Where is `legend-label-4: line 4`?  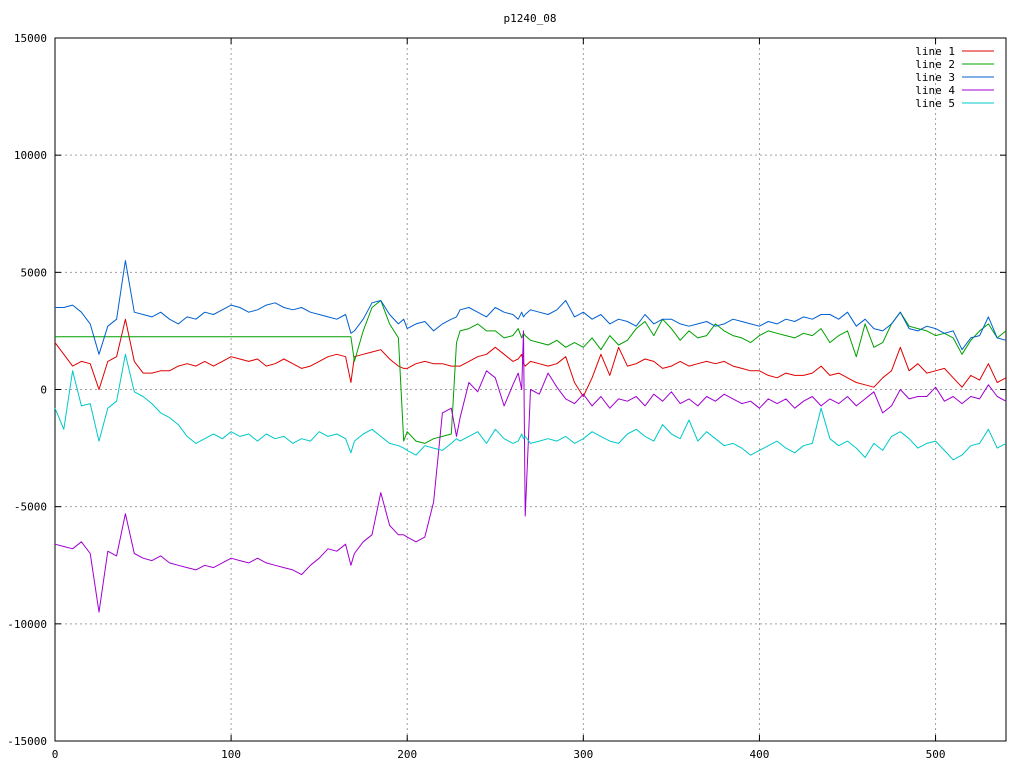
legend-label-4: line 4 is located at coordinates (935, 90).